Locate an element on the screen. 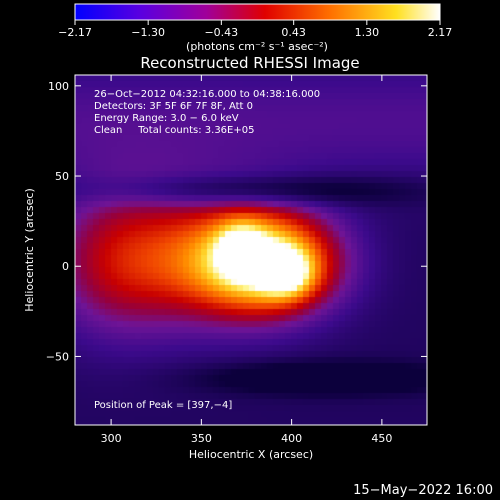  y-axis-label: Heliocentric Y (arcsec) is located at coordinates (29, 250).